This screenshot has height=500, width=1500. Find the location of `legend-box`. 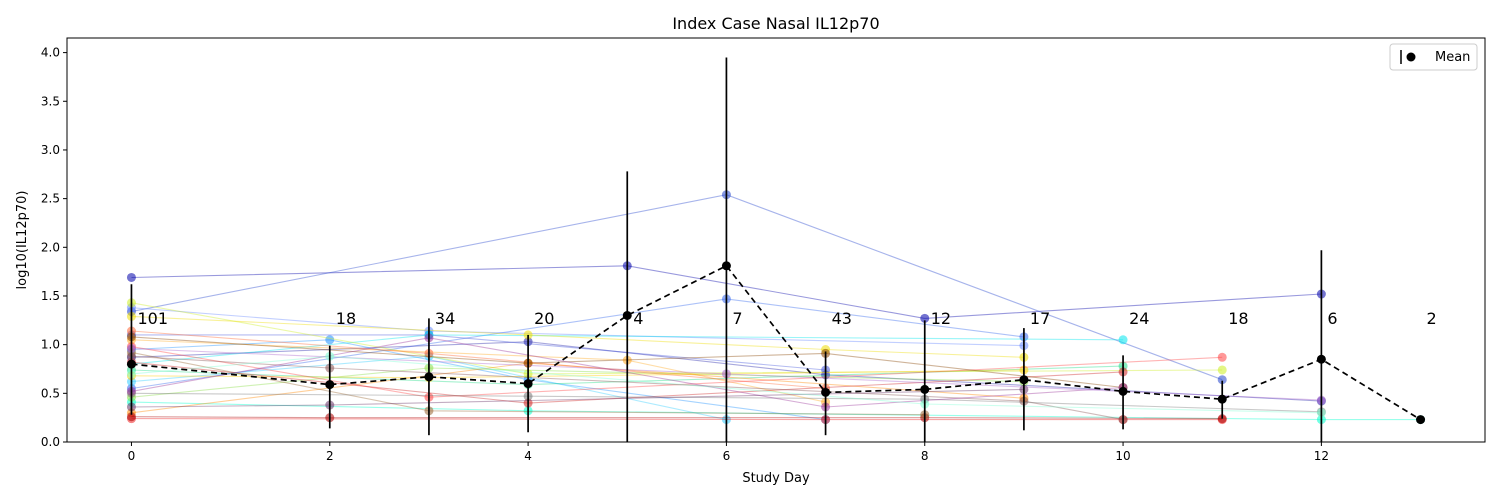

legend-box is located at coordinates (1433, 57).